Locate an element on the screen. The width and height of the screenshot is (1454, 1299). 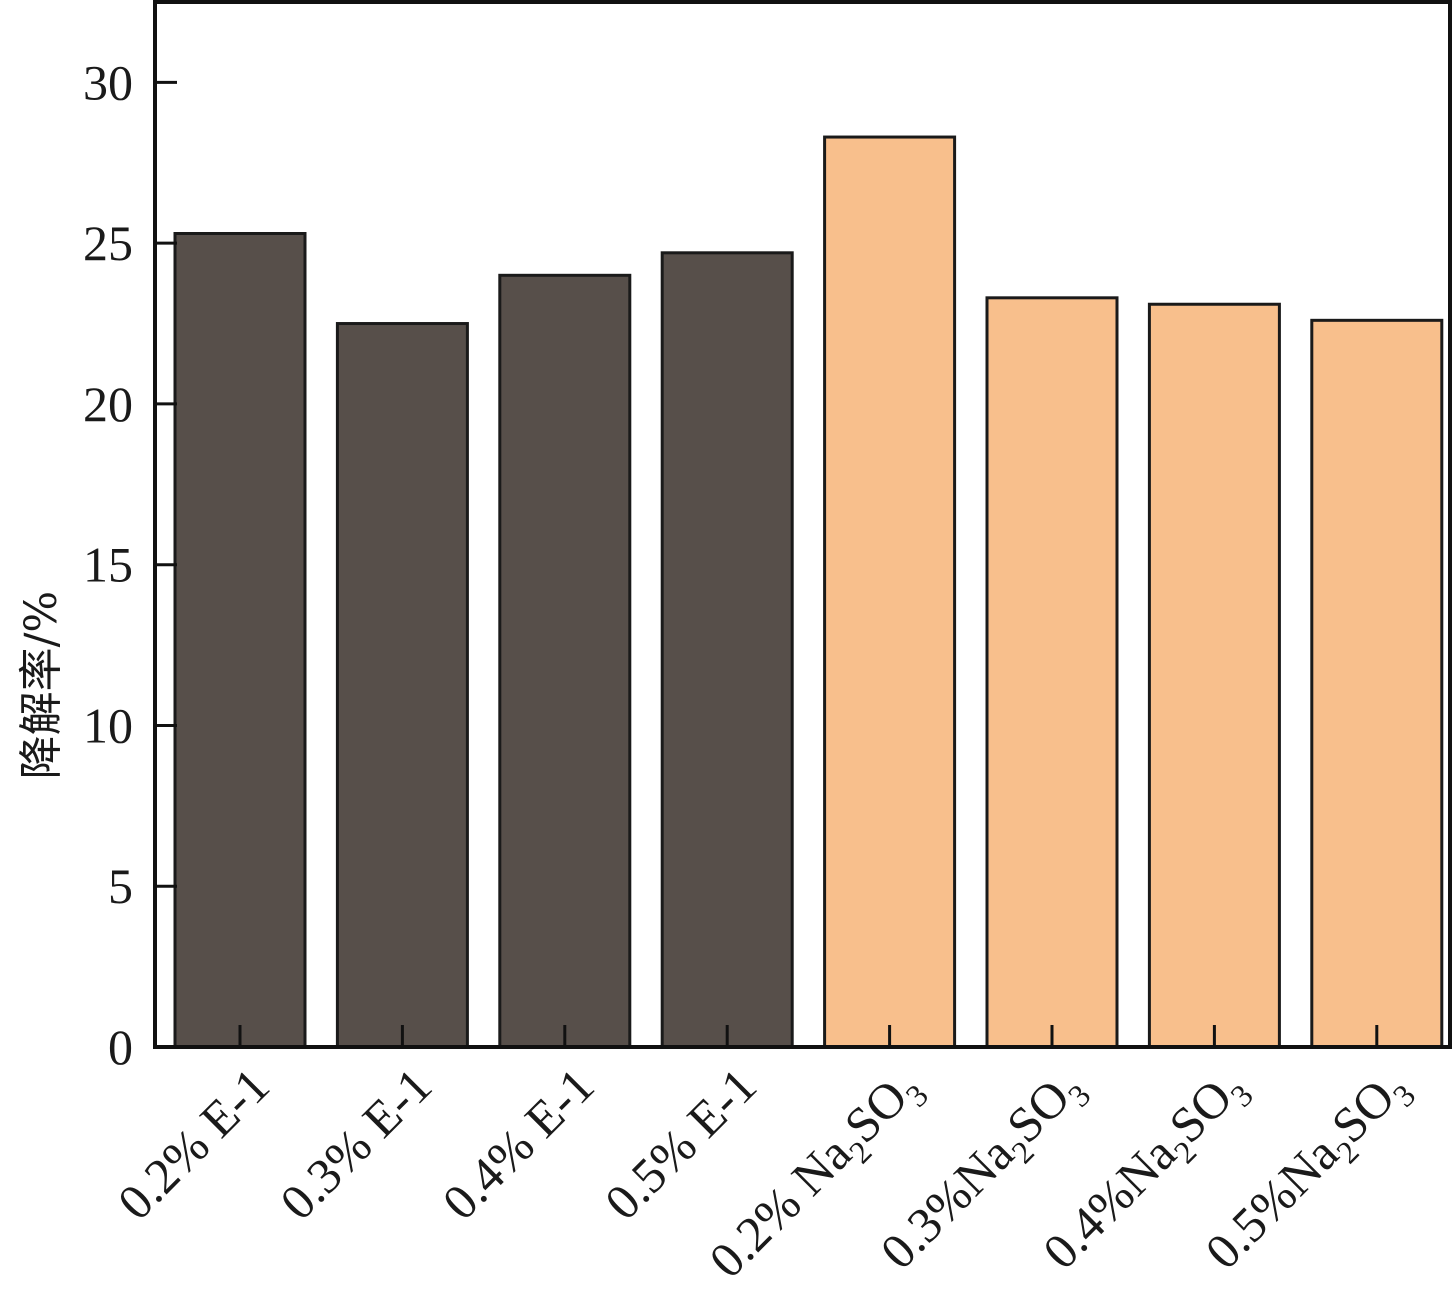
y-tick-label: 20 is located at coordinates (108, 404).